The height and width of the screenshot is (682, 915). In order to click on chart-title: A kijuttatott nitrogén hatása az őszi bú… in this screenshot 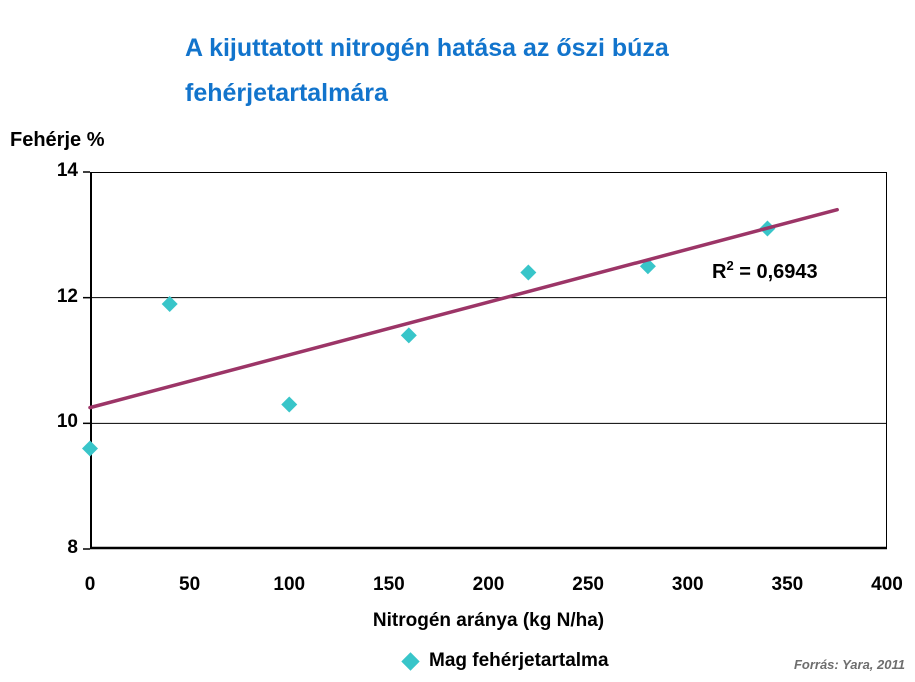, I will do `click(485, 71)`.